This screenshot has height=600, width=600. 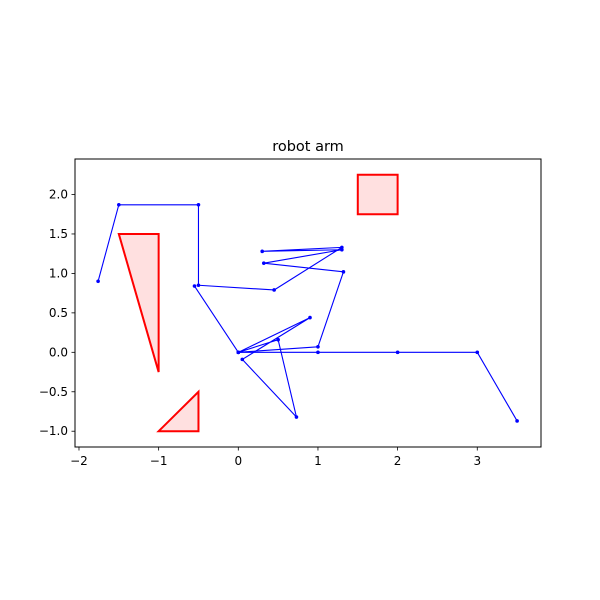 I want to click on x-tick-label: −1, so click(x=159, y=461).